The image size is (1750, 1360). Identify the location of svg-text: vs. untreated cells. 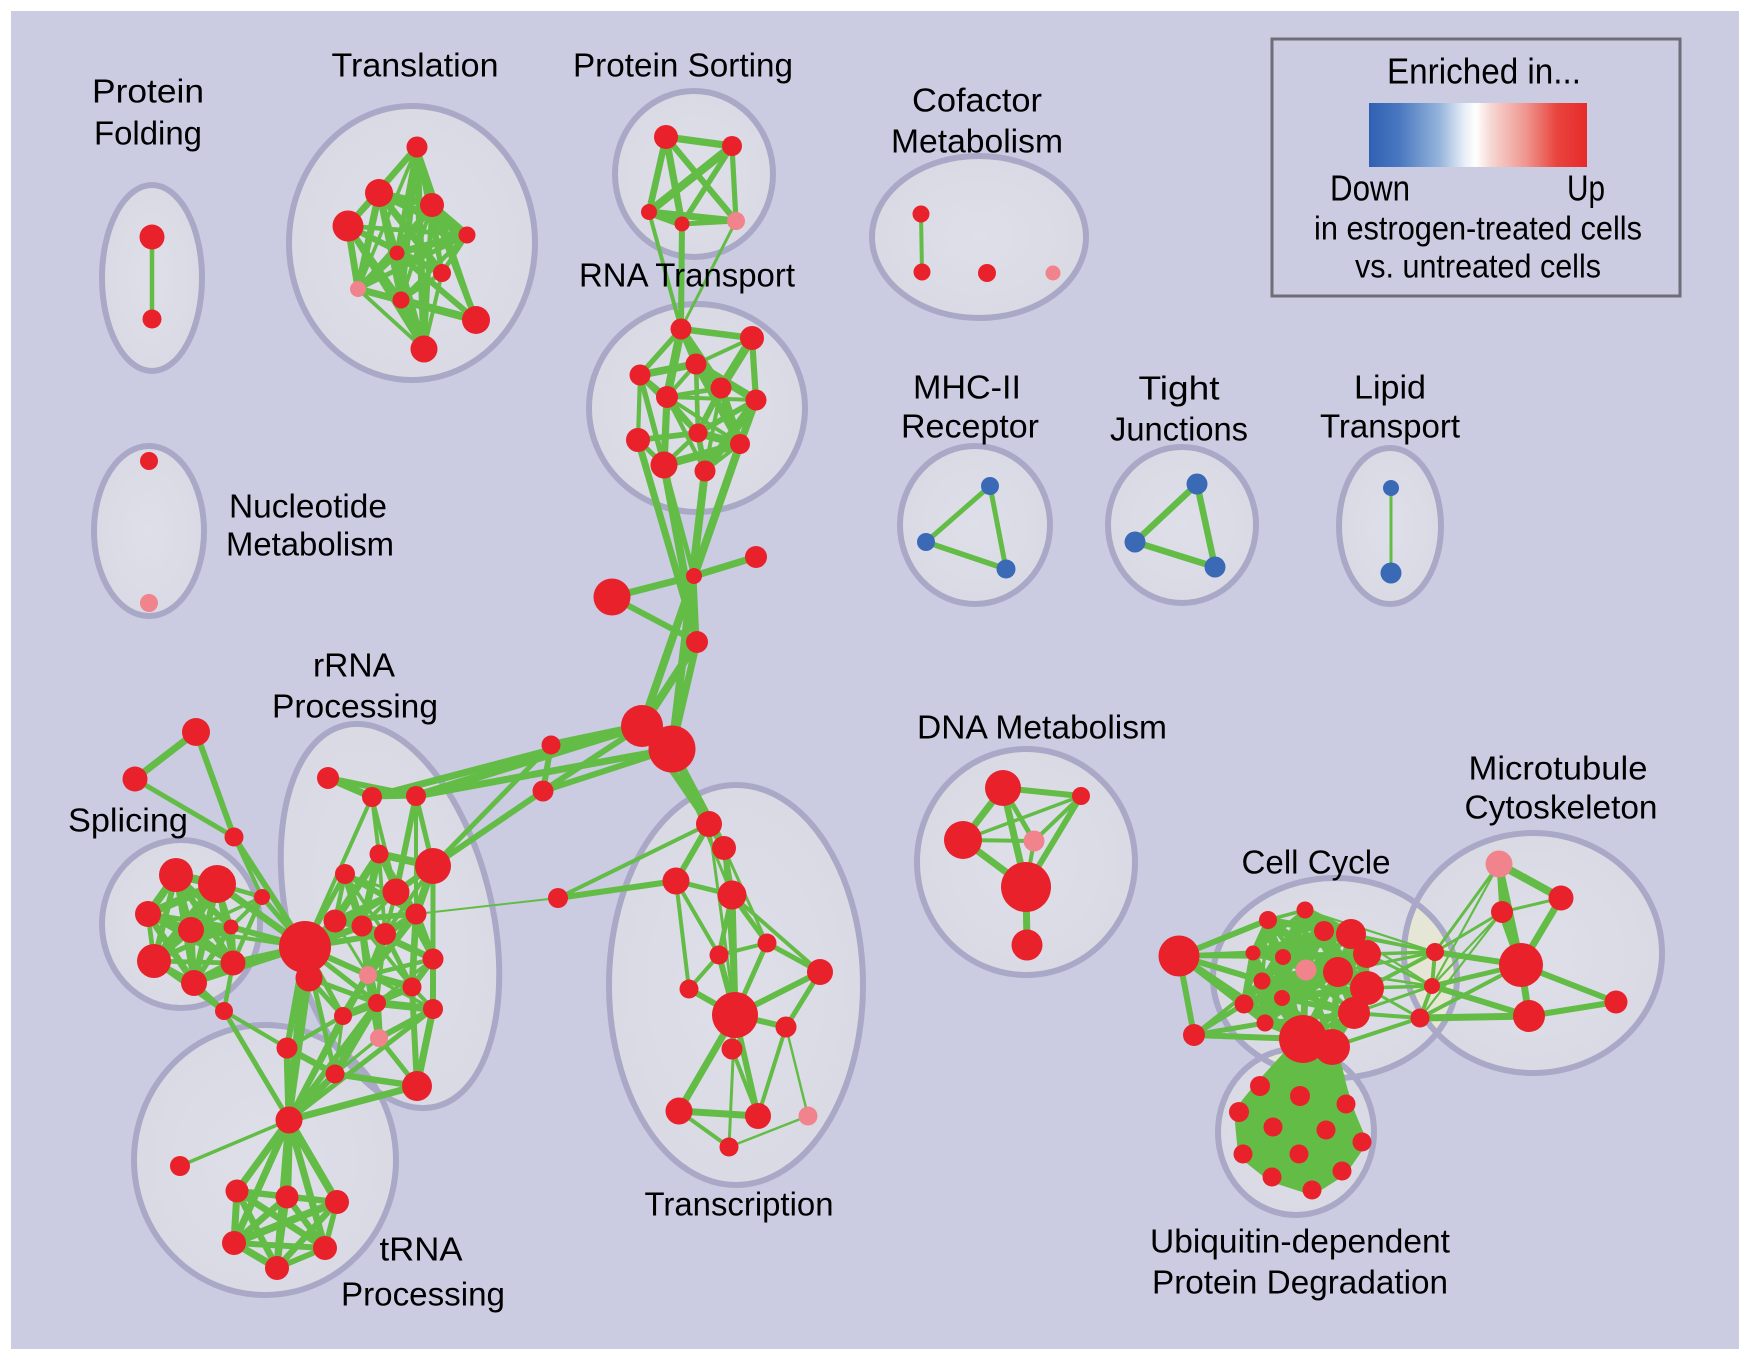
(1478, 266).